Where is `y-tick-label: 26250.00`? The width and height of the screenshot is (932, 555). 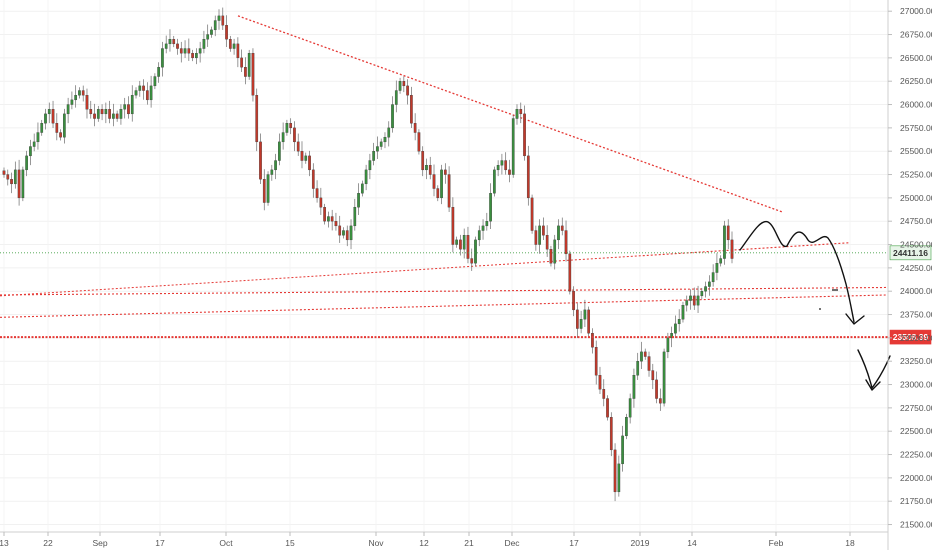 y-tick-label: 26250.00 is located at coordinates (916, 81).